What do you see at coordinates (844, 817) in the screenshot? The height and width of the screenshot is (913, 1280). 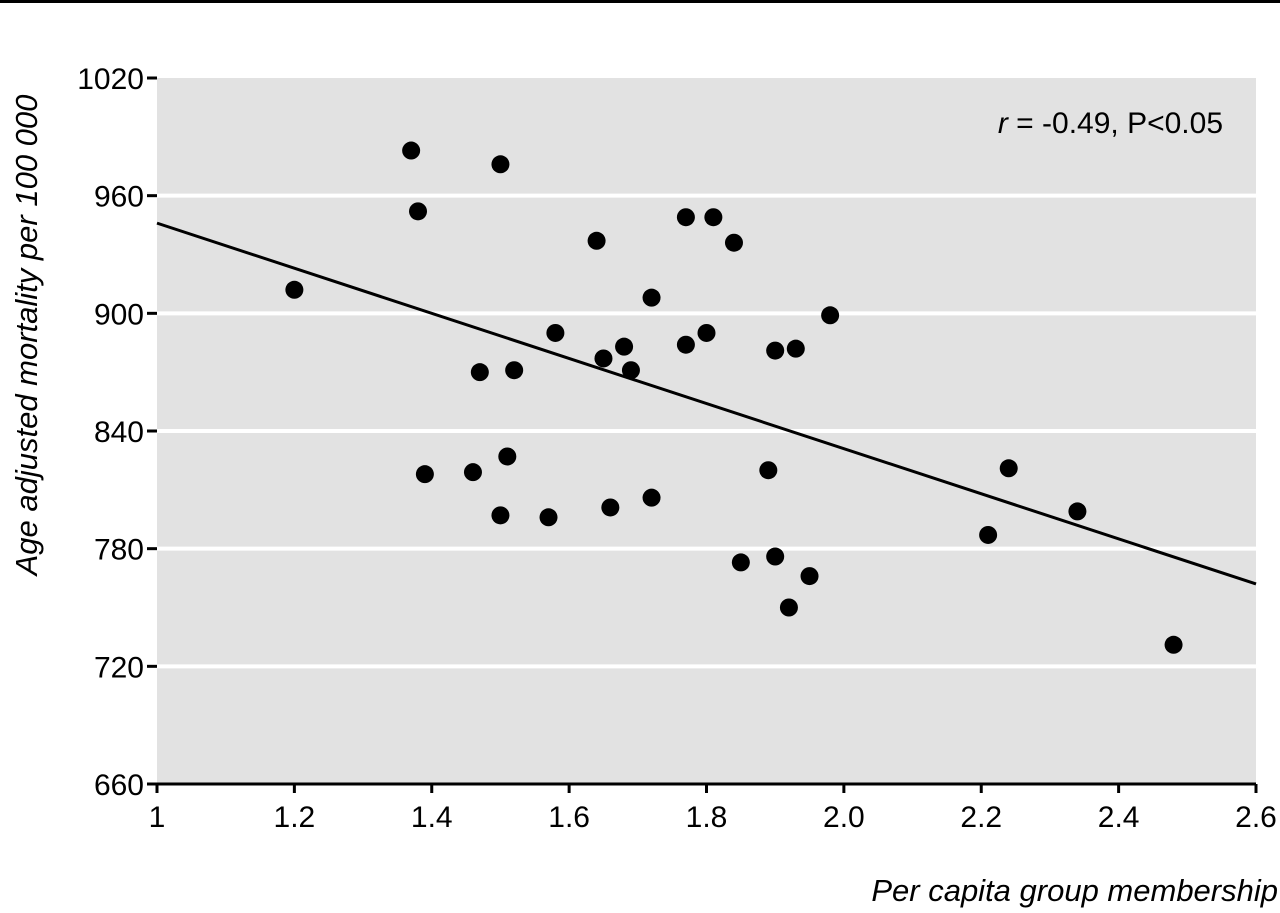 I see `x-tick-label: 2.0` at bounding box center [844, 817].